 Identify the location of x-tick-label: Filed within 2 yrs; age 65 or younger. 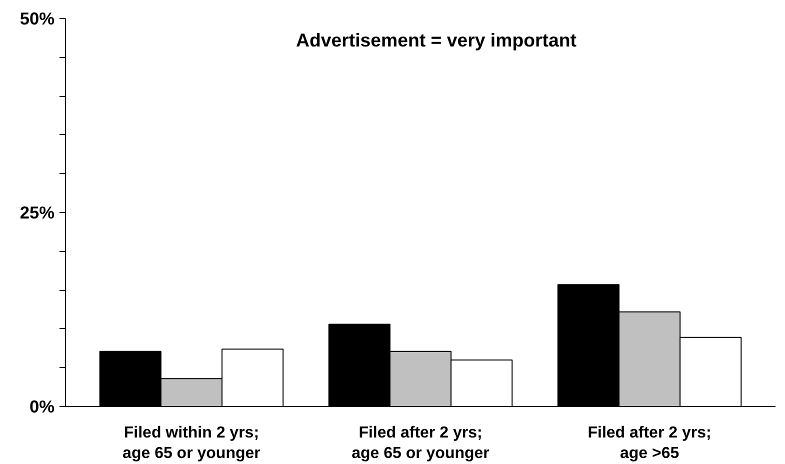
(191, 443).